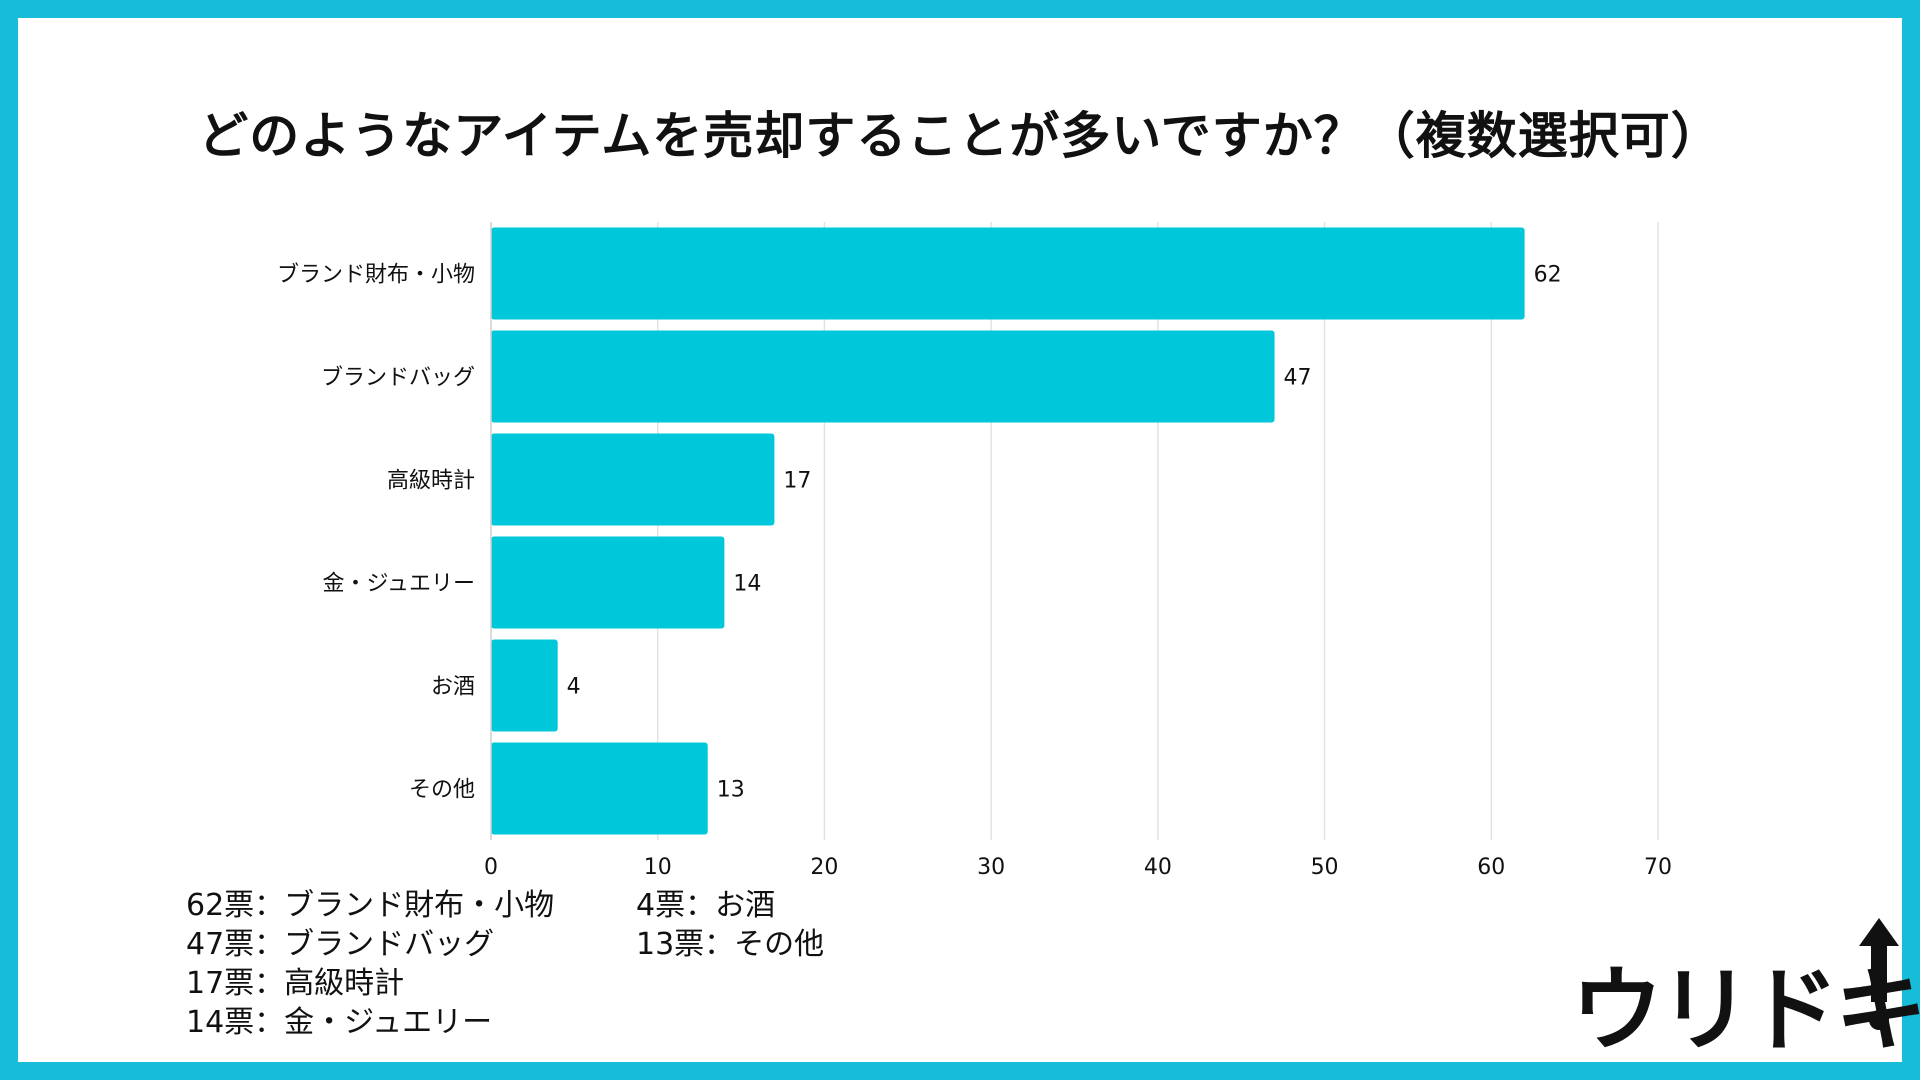 This screenshot has width=1920, height=1080. What do you see at coordinates (431, 481) in the screenshot?
I see `category-label: 高級時計` at bounding box center [431, 481].